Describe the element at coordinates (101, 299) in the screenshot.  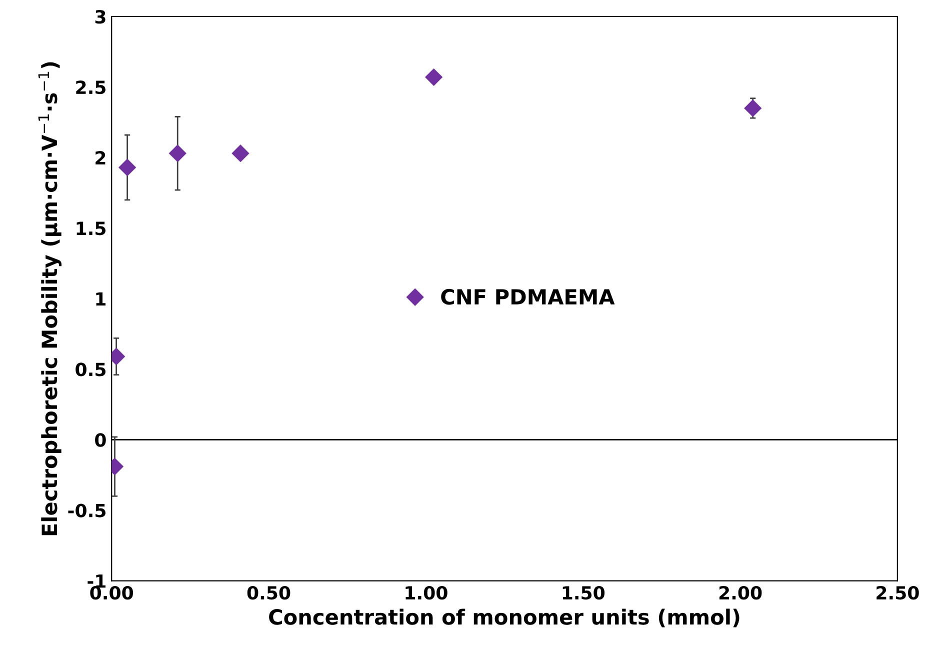
I see `y-tick-label: 1` at that location.